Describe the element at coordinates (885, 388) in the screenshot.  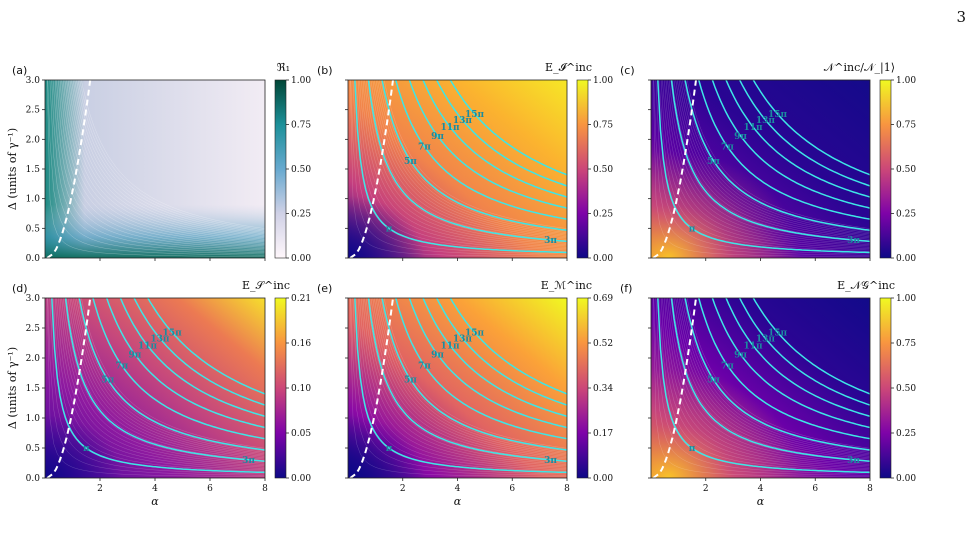
I see `colorbar` at that location.